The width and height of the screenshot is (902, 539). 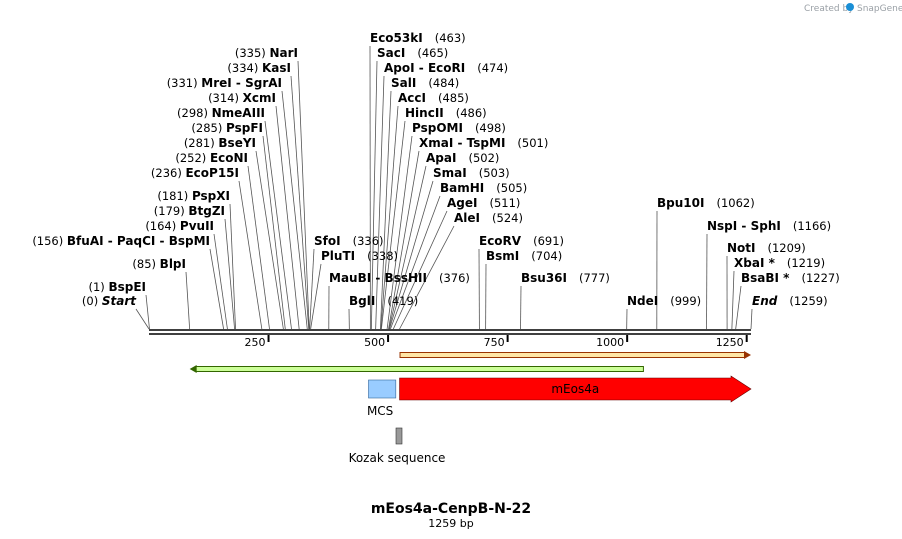 I want to click on site-name: ApoI, so click(x=399, y=68).